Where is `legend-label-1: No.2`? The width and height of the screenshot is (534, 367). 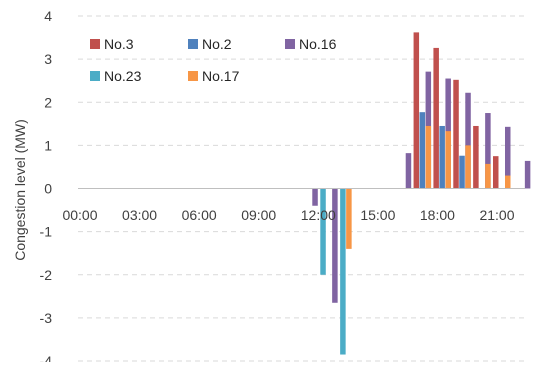 legend-label-1: No.2 is located at coordinates (217, 44).